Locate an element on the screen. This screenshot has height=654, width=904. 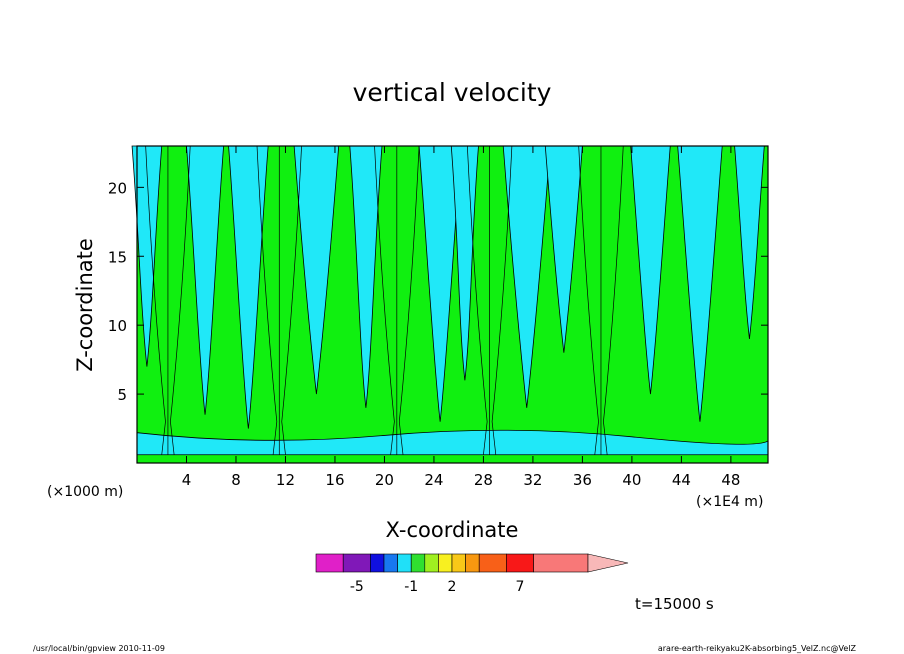
x-tick-label: 4 is located at coordinates (187, 480).